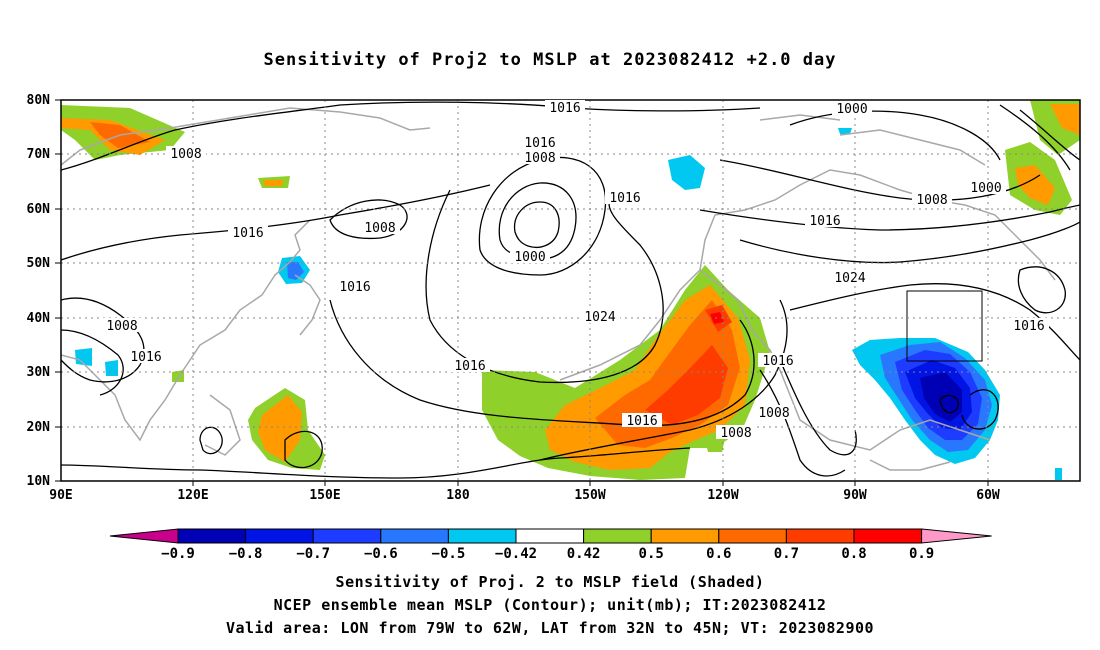  I want to click on lon-ticks, so click(590, 483).